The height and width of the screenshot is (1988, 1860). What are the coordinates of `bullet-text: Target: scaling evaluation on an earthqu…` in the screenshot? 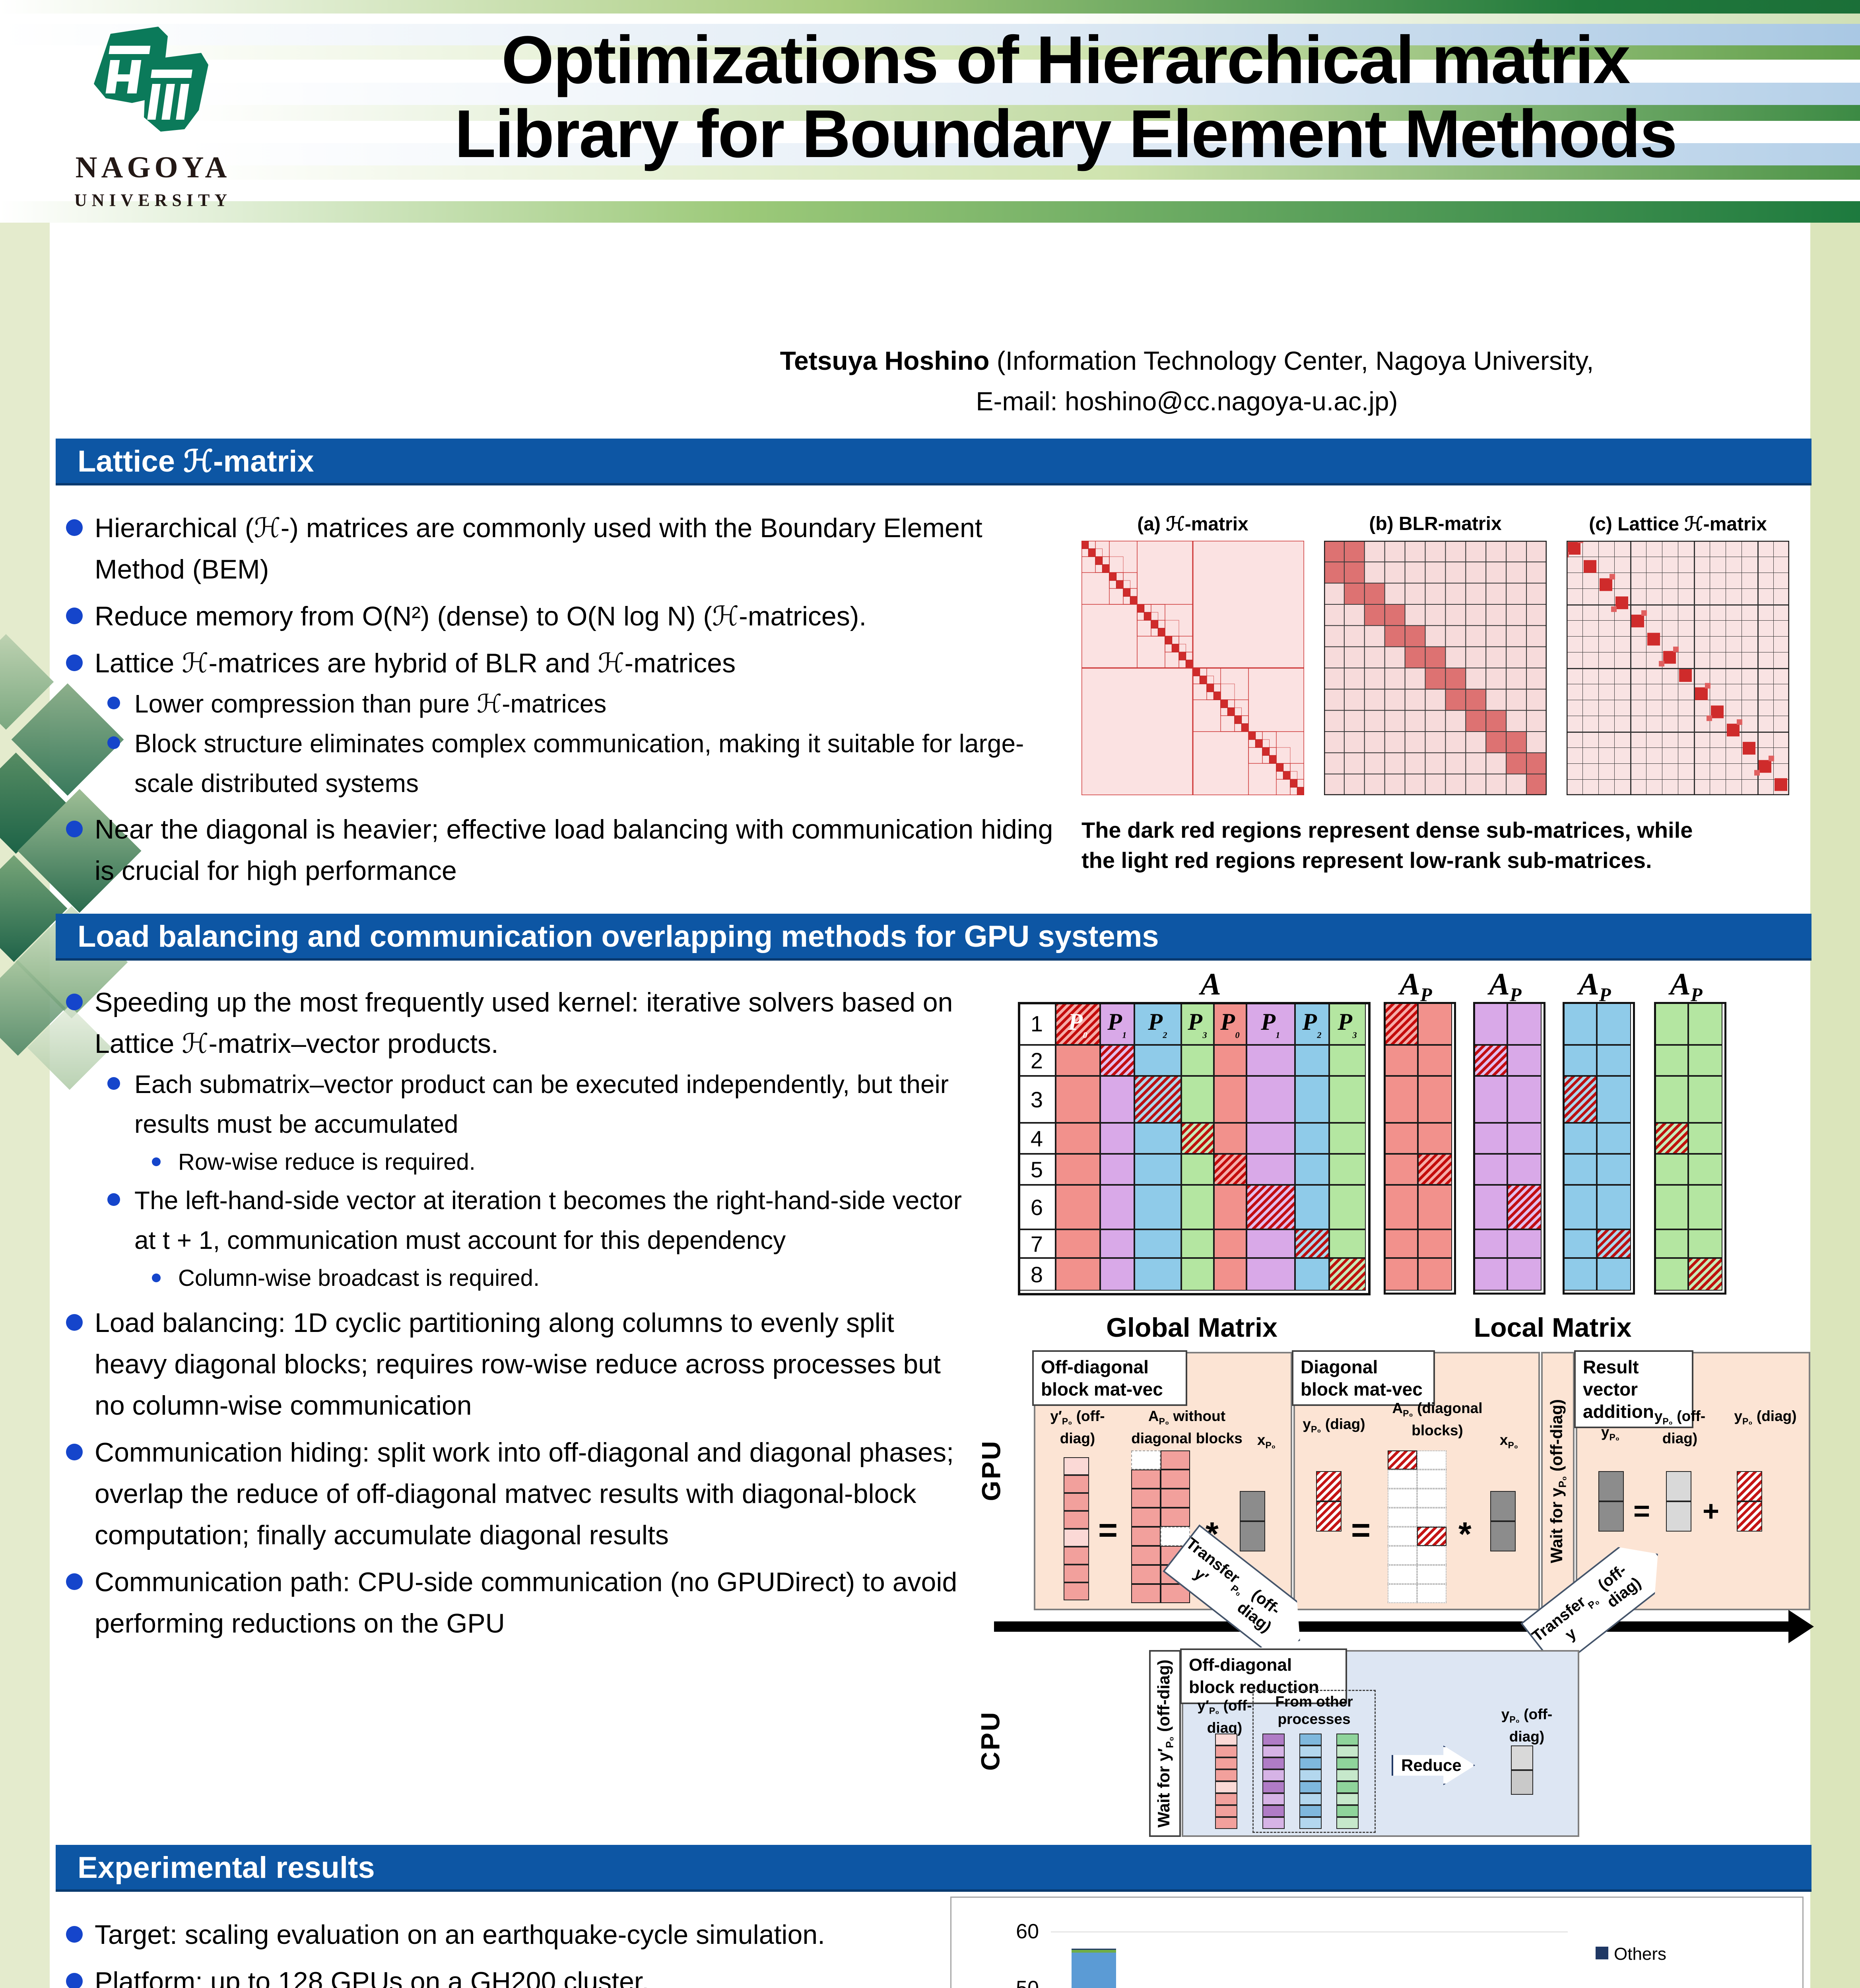 It's located at (460, 1935).